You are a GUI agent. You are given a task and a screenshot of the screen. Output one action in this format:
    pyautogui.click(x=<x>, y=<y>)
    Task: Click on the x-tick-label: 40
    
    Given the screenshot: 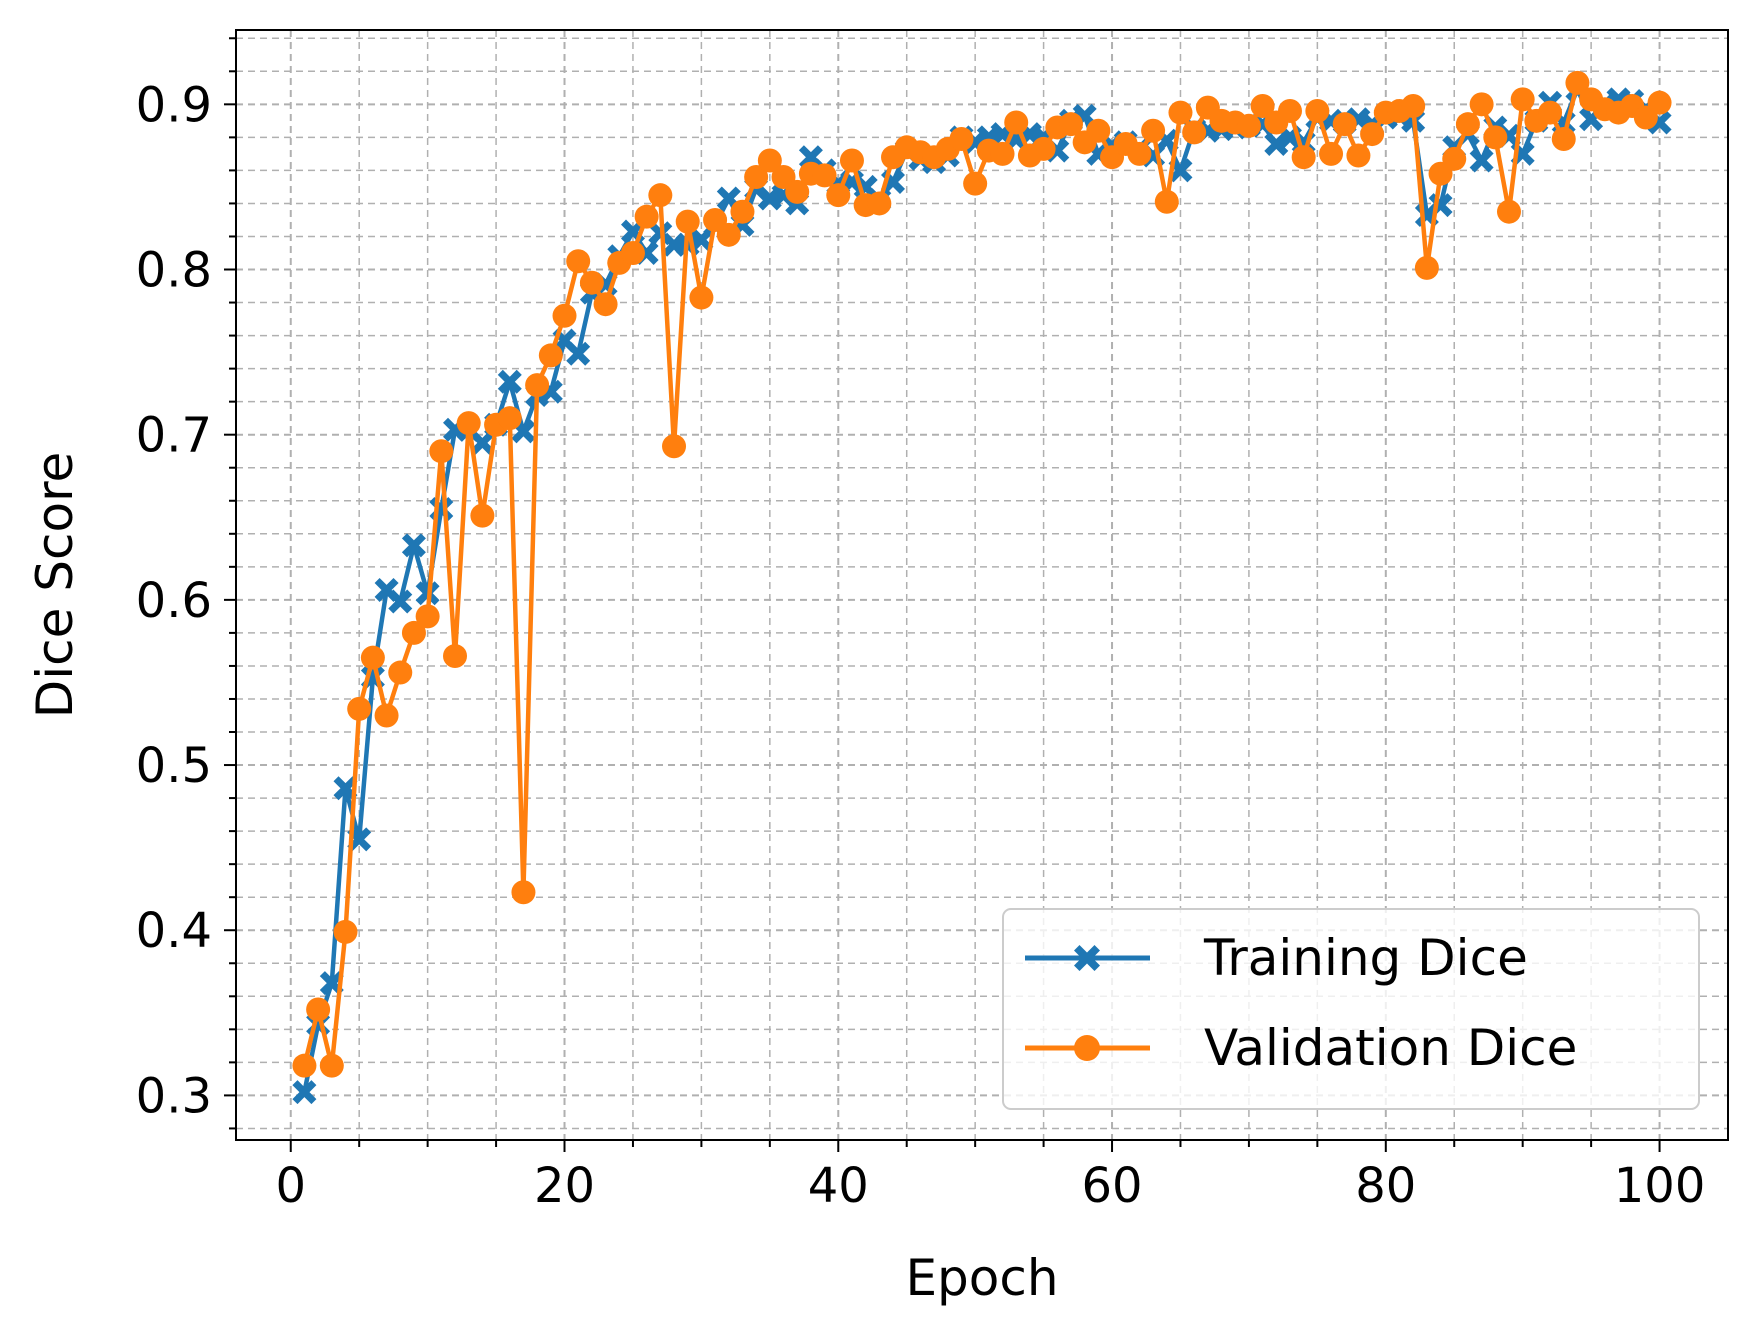 What is the action you would take?
    pyautogui.click(x=838, y=1186)
    